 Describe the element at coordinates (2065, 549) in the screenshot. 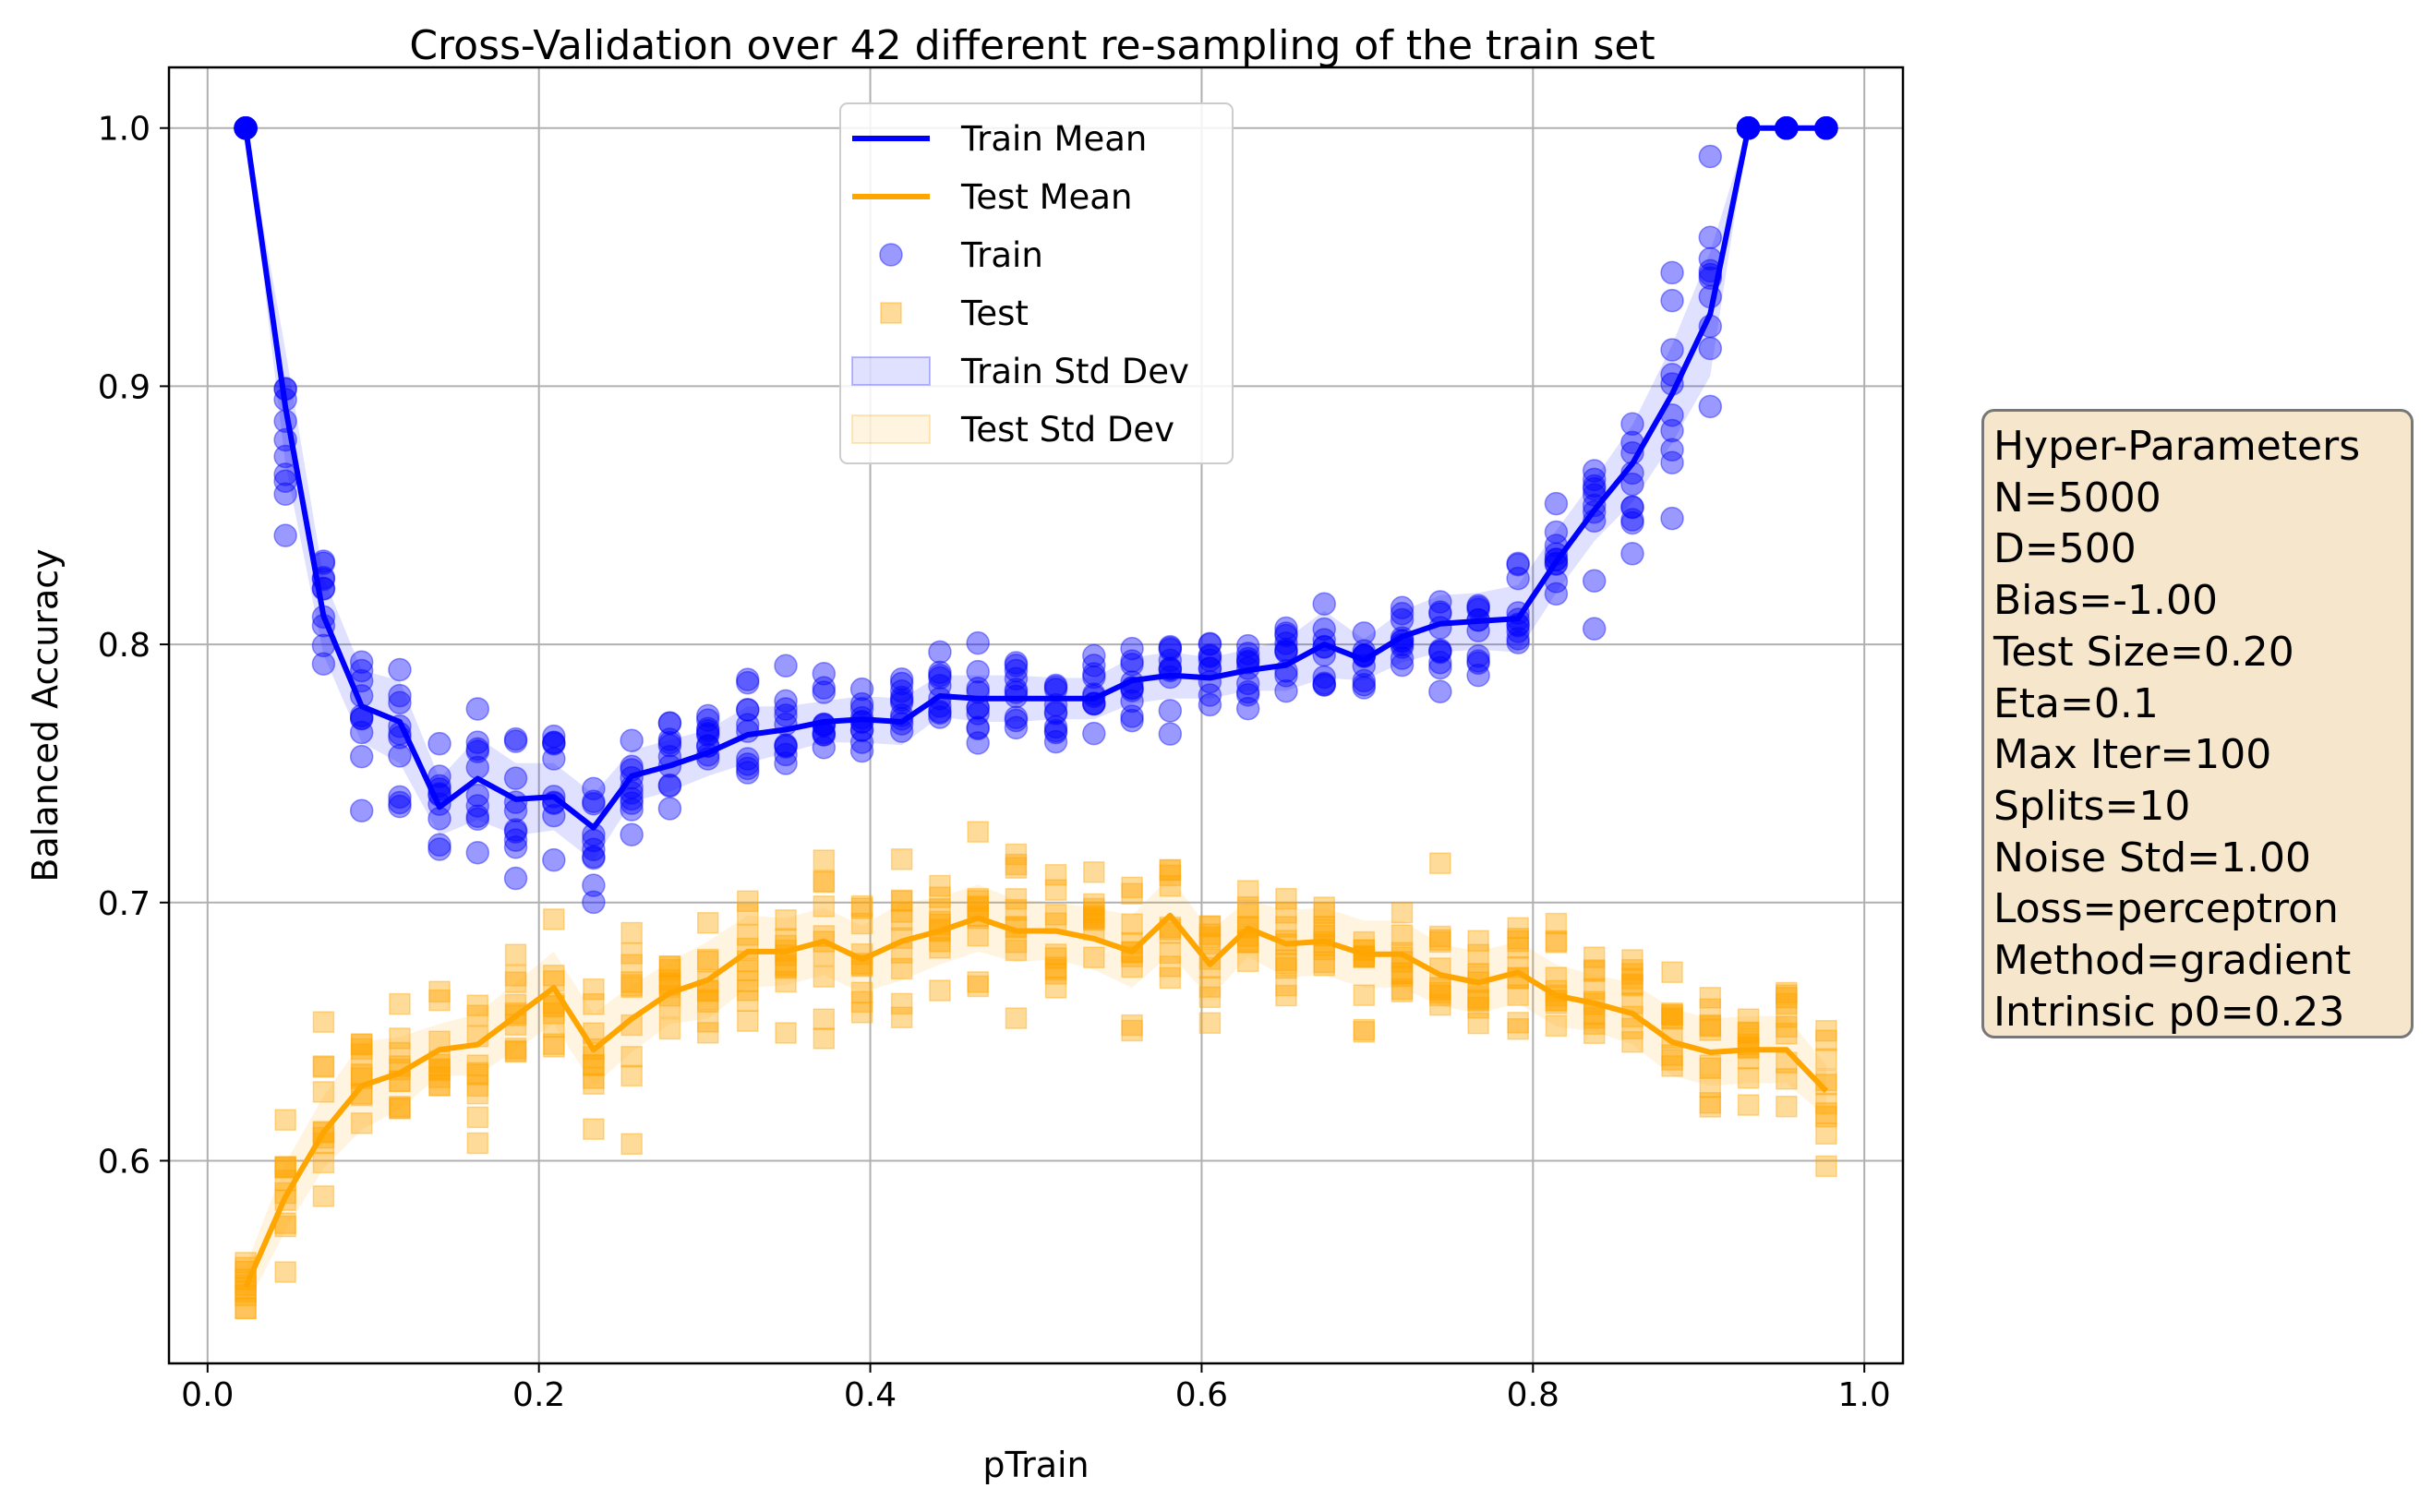

I see `hyper-parameter-line: D=500` at that location.